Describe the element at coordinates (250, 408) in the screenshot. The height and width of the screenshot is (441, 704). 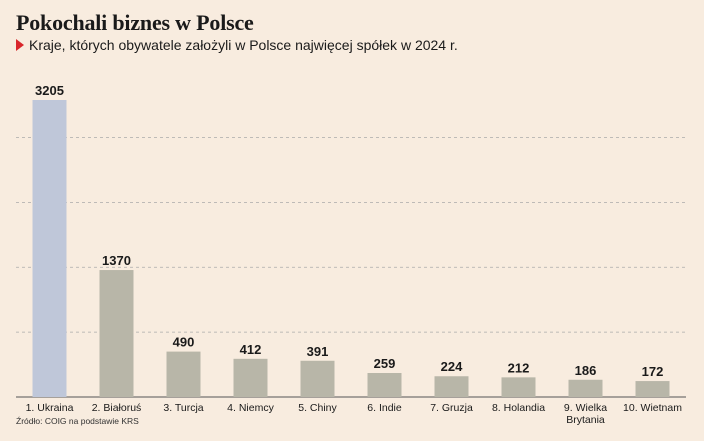
I see `category-label-4: 4. Niemcy` at that location.